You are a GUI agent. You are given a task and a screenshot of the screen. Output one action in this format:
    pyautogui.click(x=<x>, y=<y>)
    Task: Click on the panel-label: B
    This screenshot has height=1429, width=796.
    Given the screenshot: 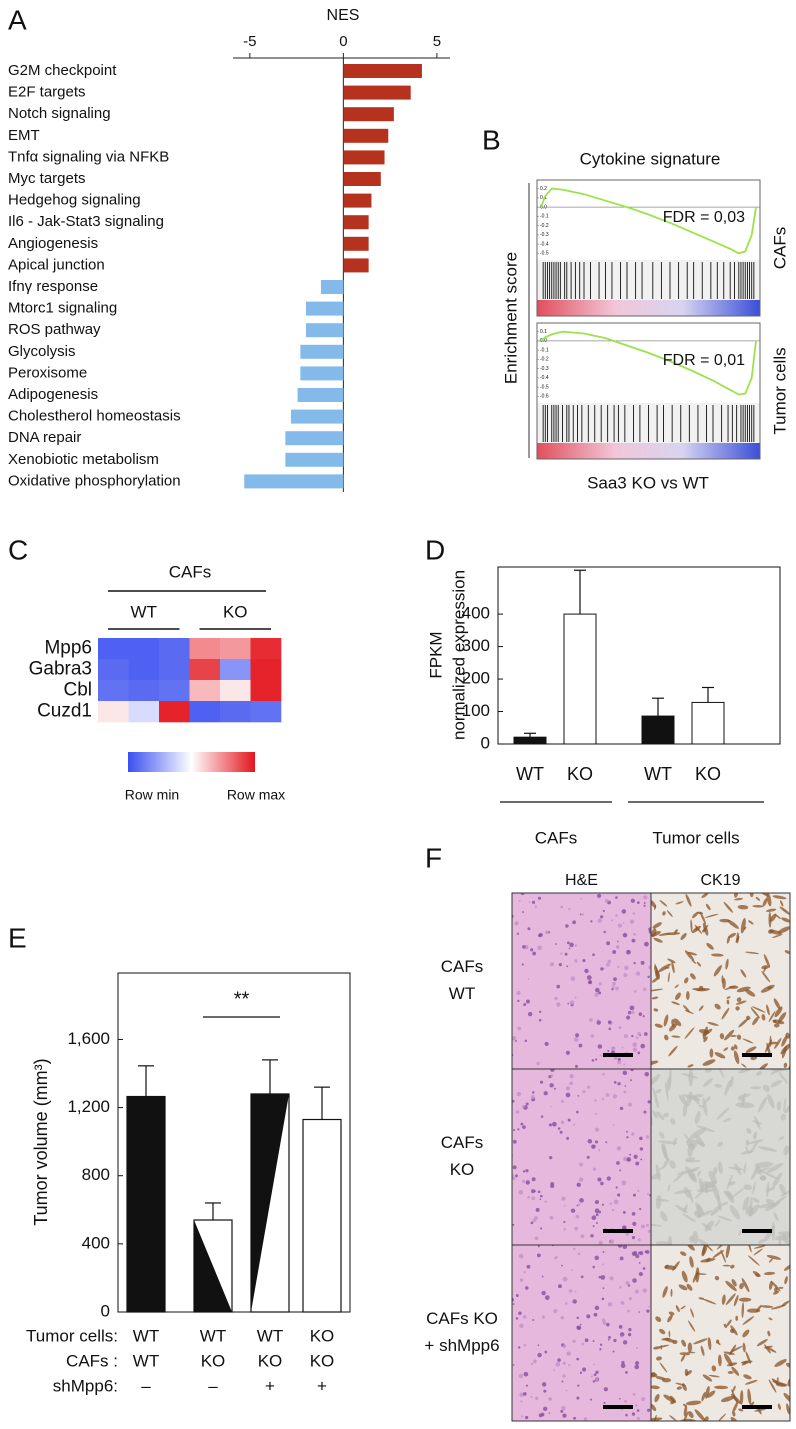 What is the action you would take?
    pyautogui.click(x=491, y=139)
    